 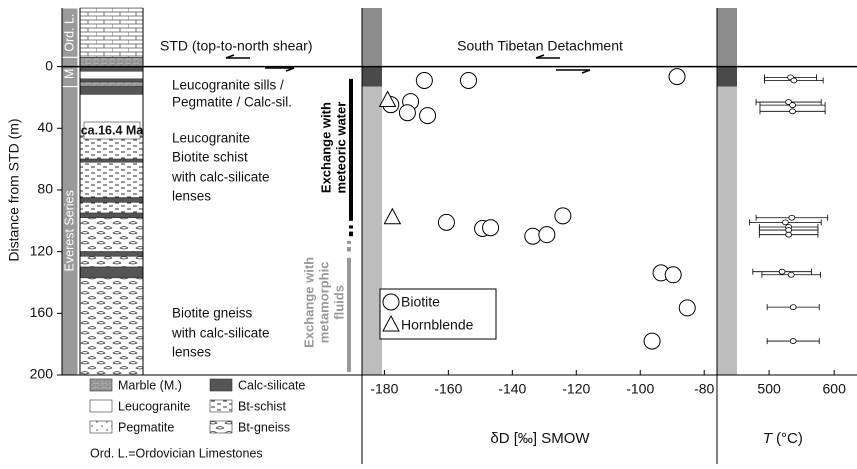 I want to click on y-tick-label: 40, so click(x=45, y=127).